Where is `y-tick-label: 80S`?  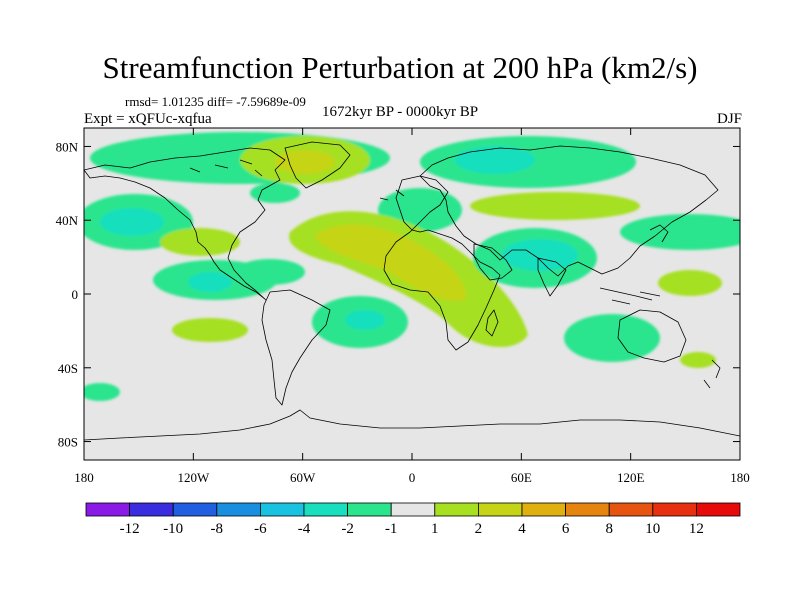 y-tick-label: 80S is located at coordinates (68, 442).